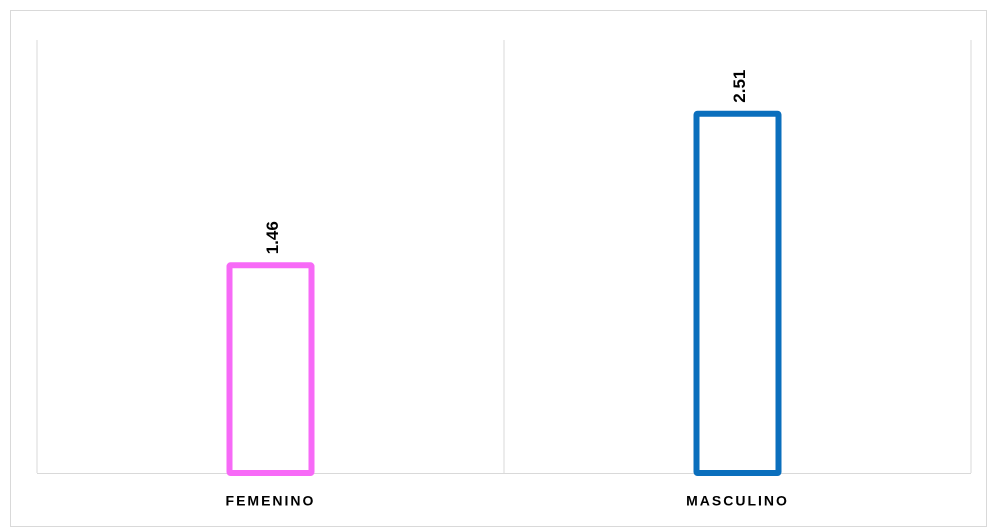 The width and height of the screenshot is (988, 528). What do you see at coordinates (272, 237) in the screenshot?
I see `data-label: 1.46` at bounding box center [272, 237].